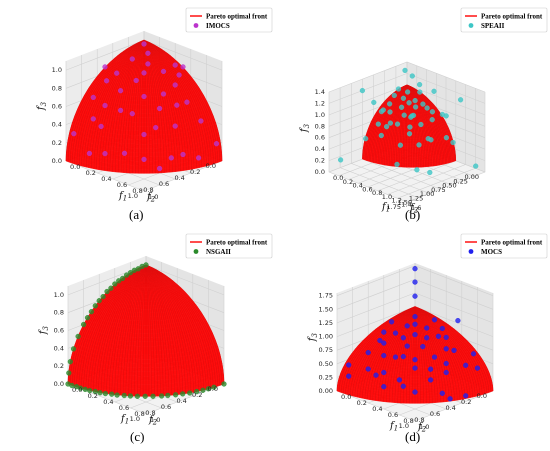  What do you see at coordinates (471, 25) in the screenshot?
I see `legend-point-swatch` at bounding box center [471, 25].